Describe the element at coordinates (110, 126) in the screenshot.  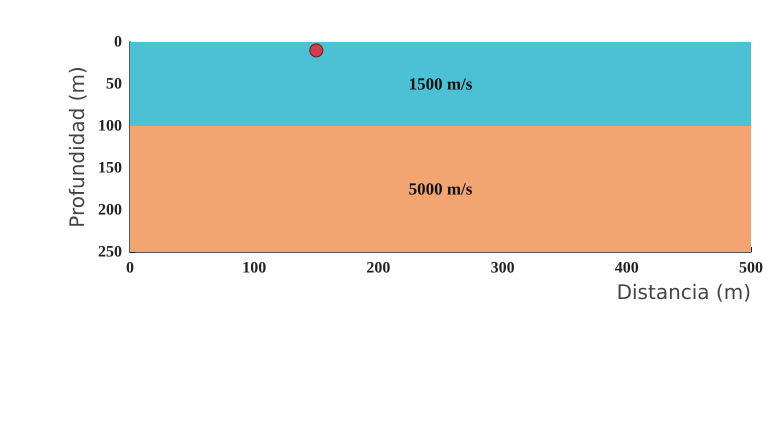
I see `y-tick-label: 100` at that location.